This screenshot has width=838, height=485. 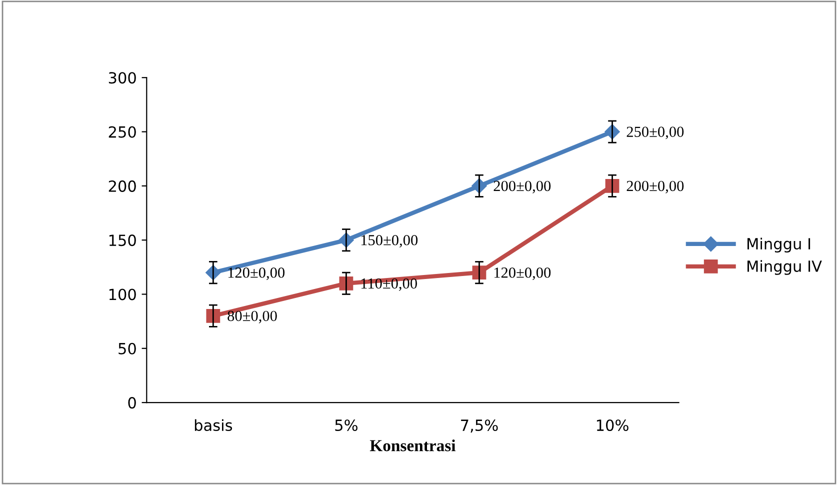 I want to click on data-label: 250±0,00, so click(x=655, y=133).